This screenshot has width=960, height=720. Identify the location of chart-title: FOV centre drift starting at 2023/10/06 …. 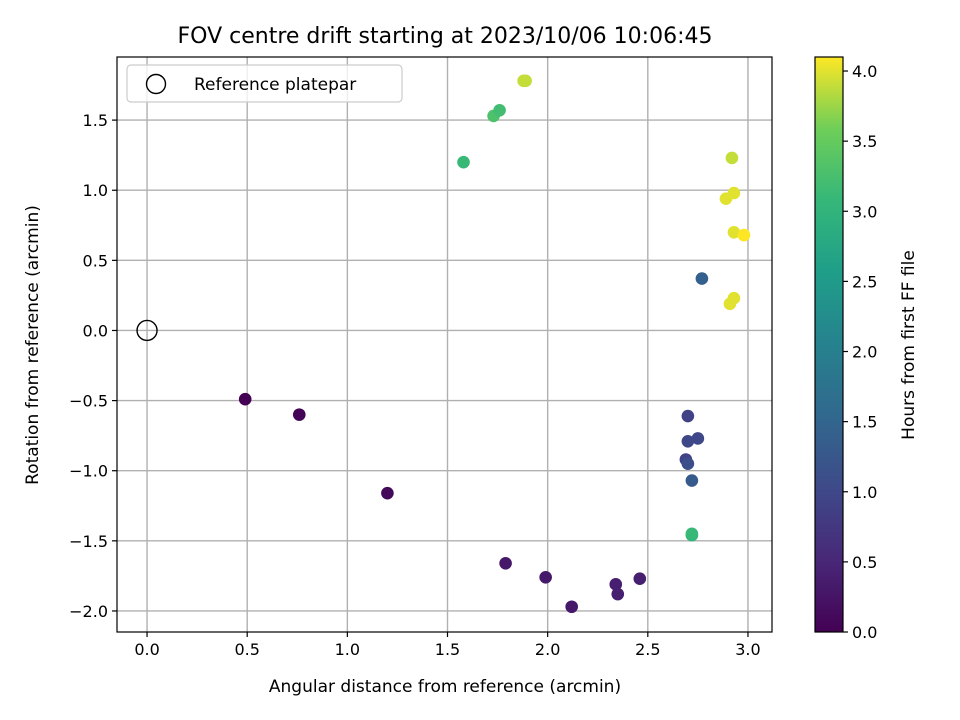
(445, 36).